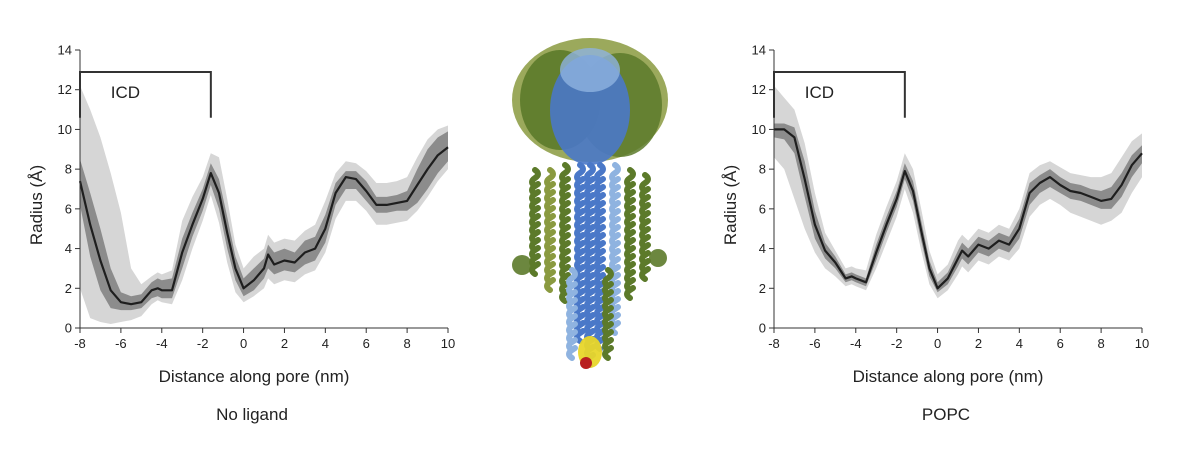 The image size is (1180, 470). Describe the element at coordinates (252, 414) in the screenshot. I see `panel-caption: No ligand` at that location.